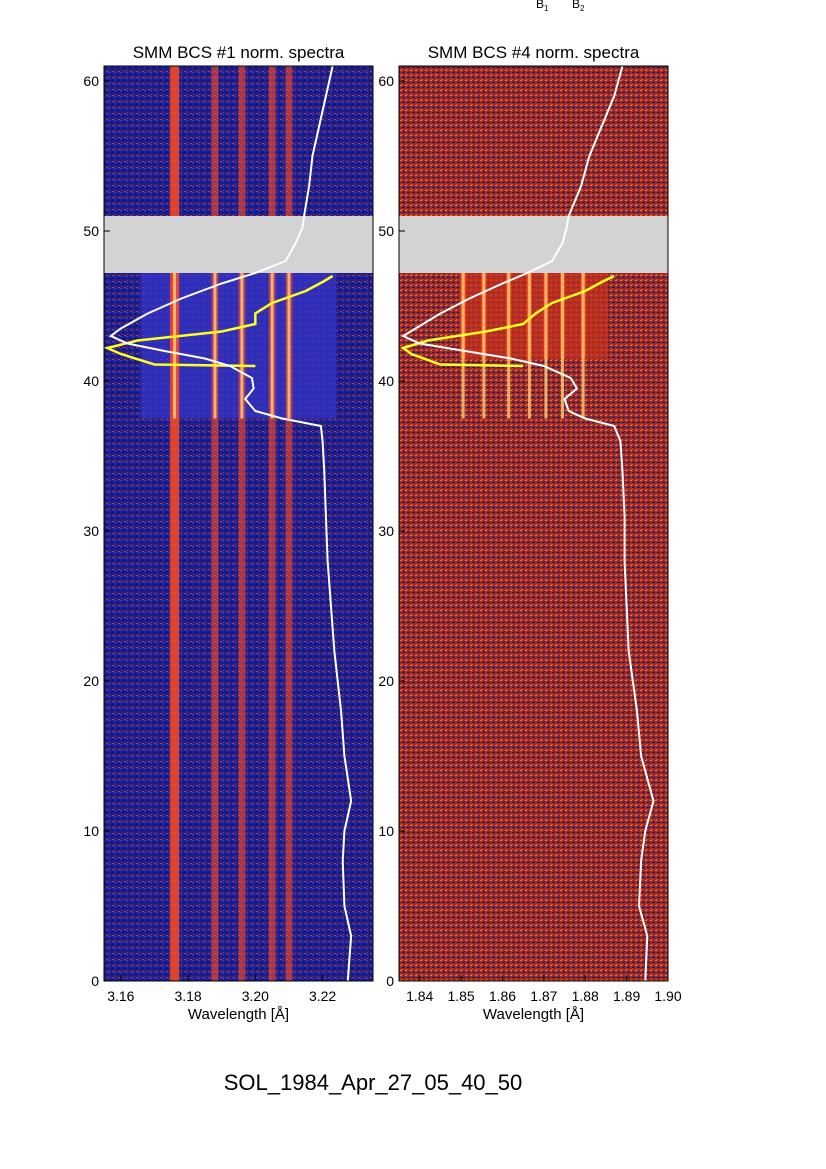 The width and height of the screenshot is (826, 1169). Describe the element at coordinates (419, 996) in the screenshot. I see `x-tick-label: 1.84` at that location.